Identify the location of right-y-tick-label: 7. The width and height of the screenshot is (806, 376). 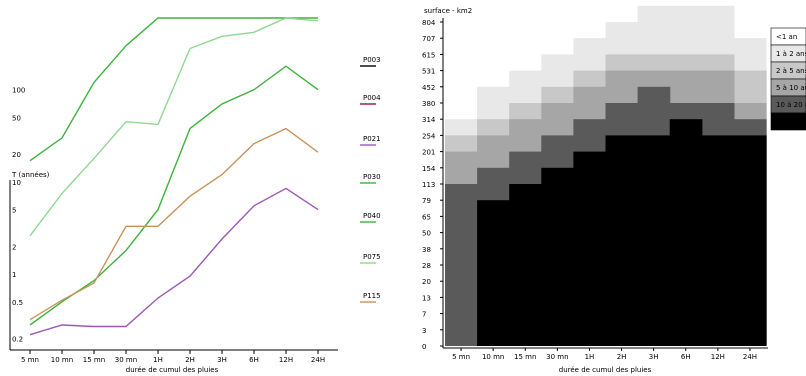
(424, 315).